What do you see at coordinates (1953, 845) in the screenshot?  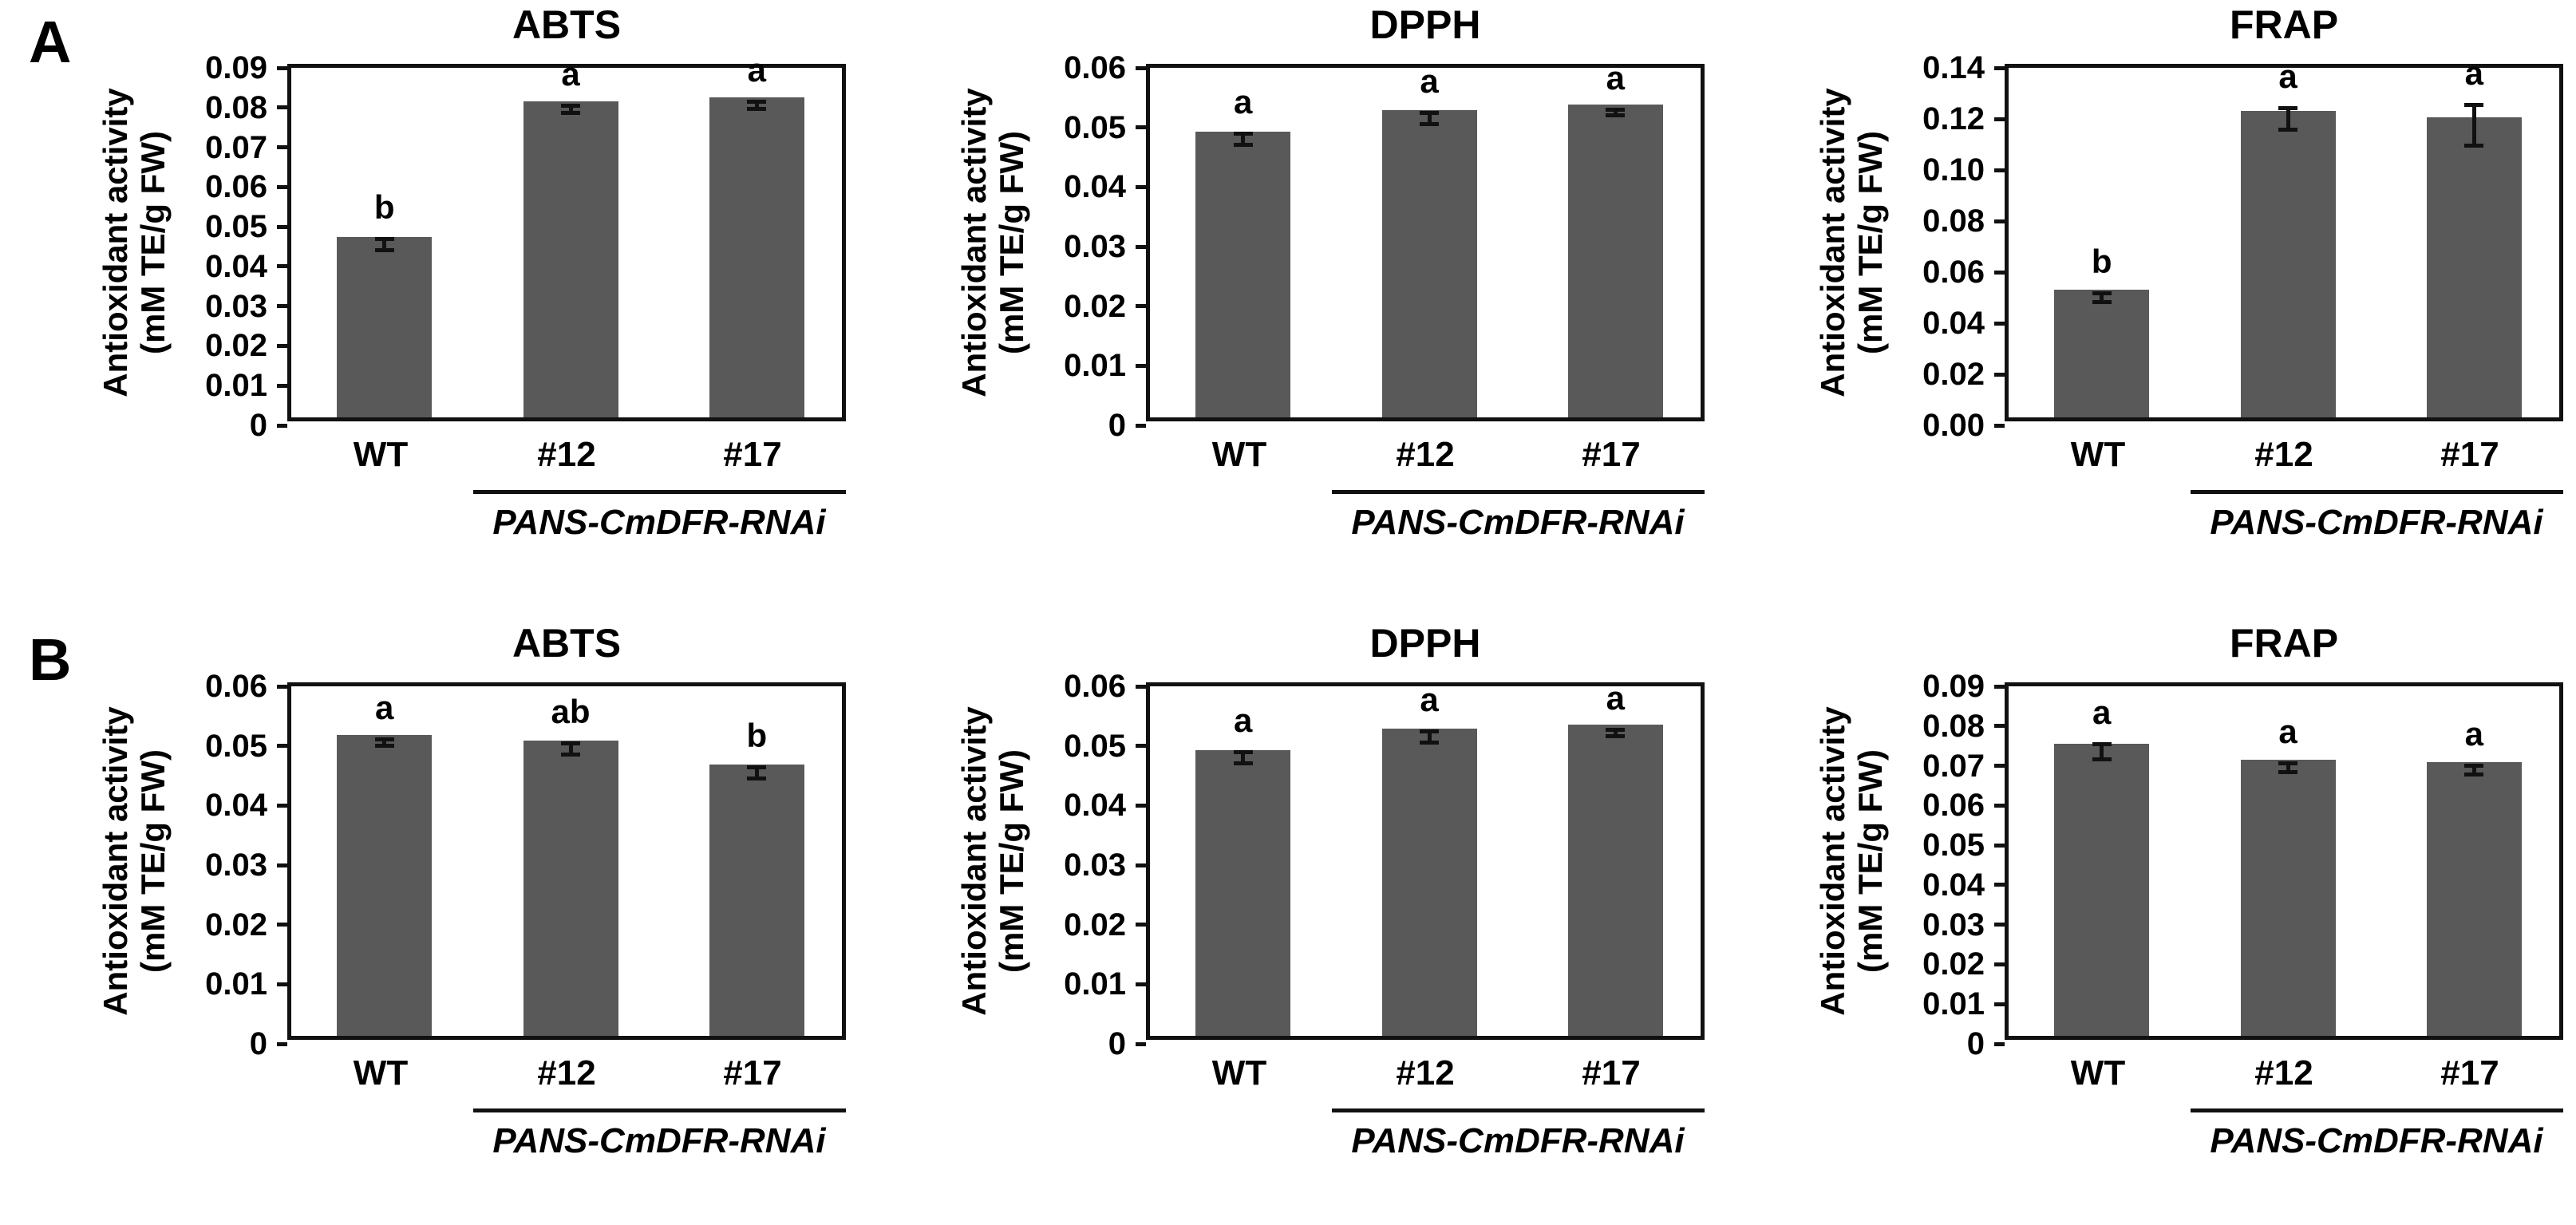 I see `y-tick-label: 0.05` at bounding box center [1953, 845].